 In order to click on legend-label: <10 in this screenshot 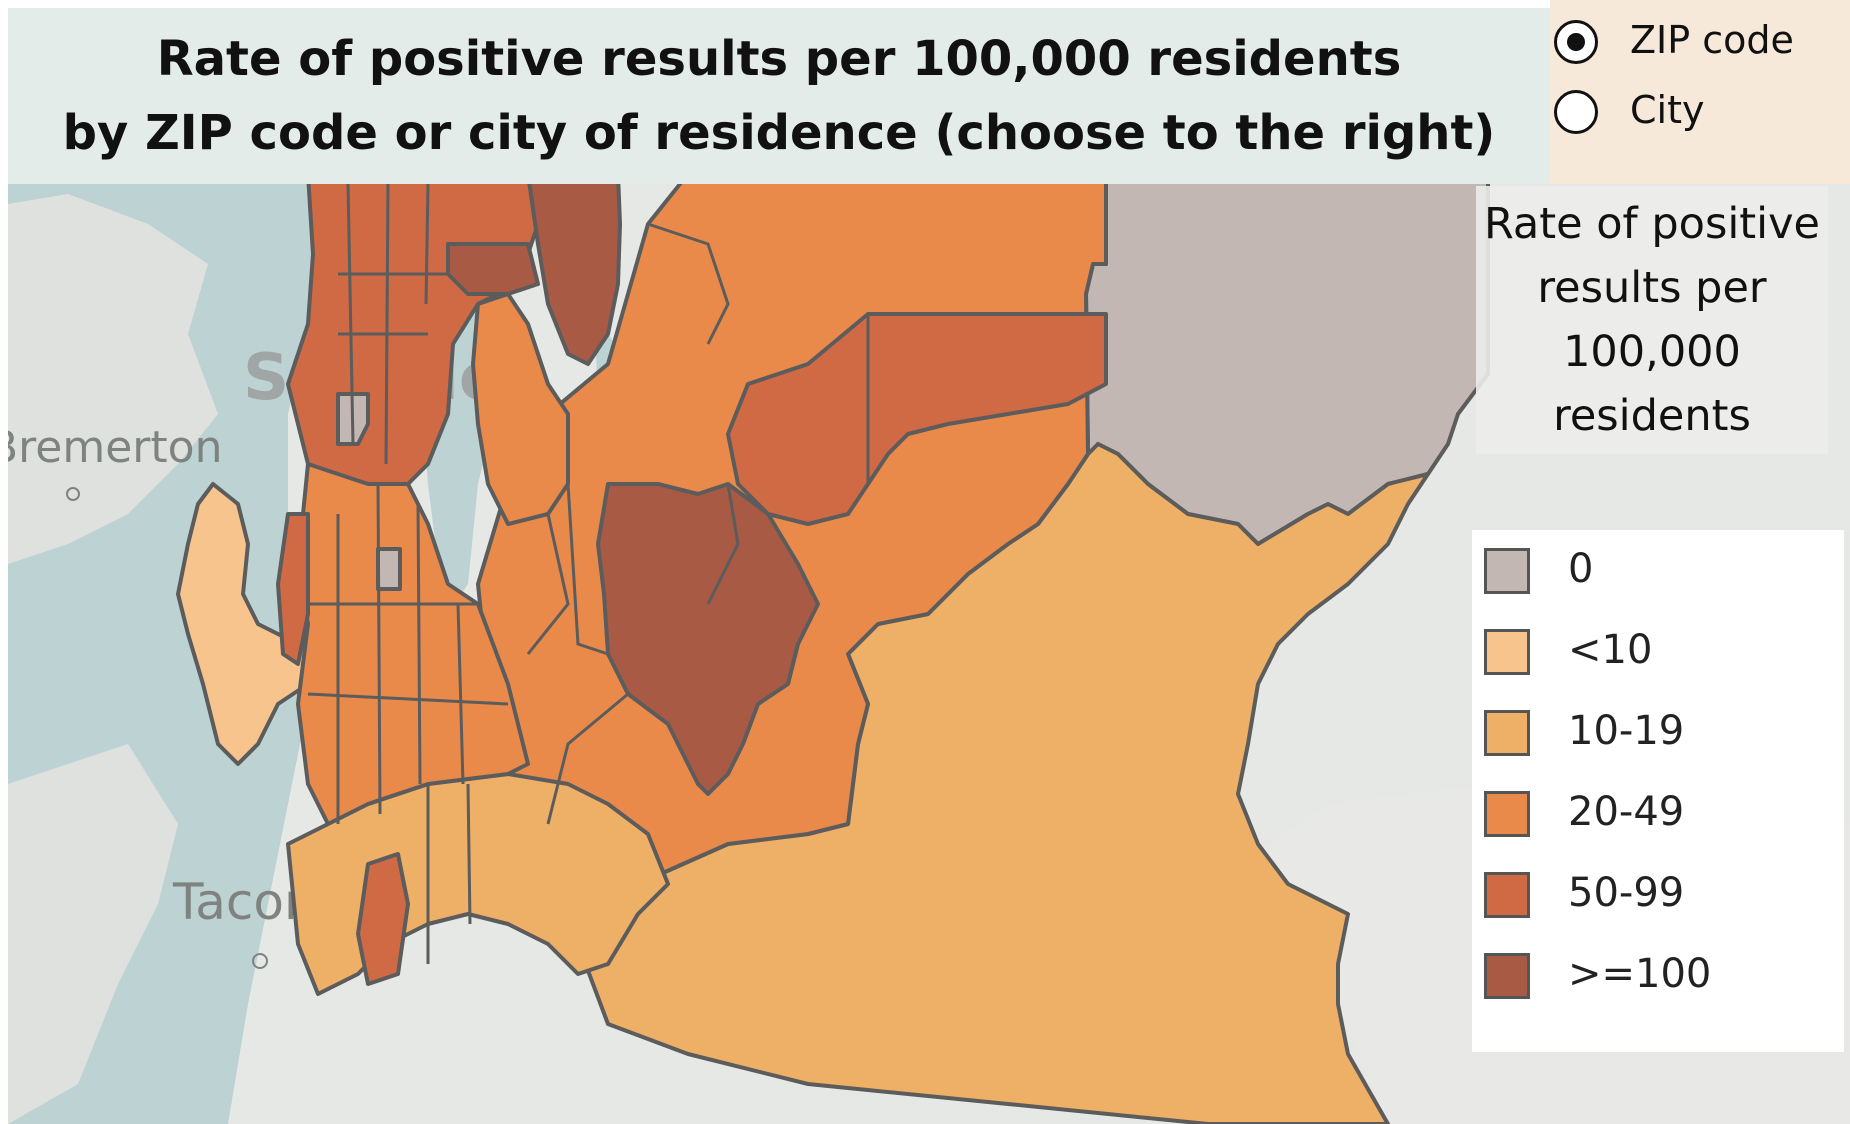, I will do `click(1610, 650)`.